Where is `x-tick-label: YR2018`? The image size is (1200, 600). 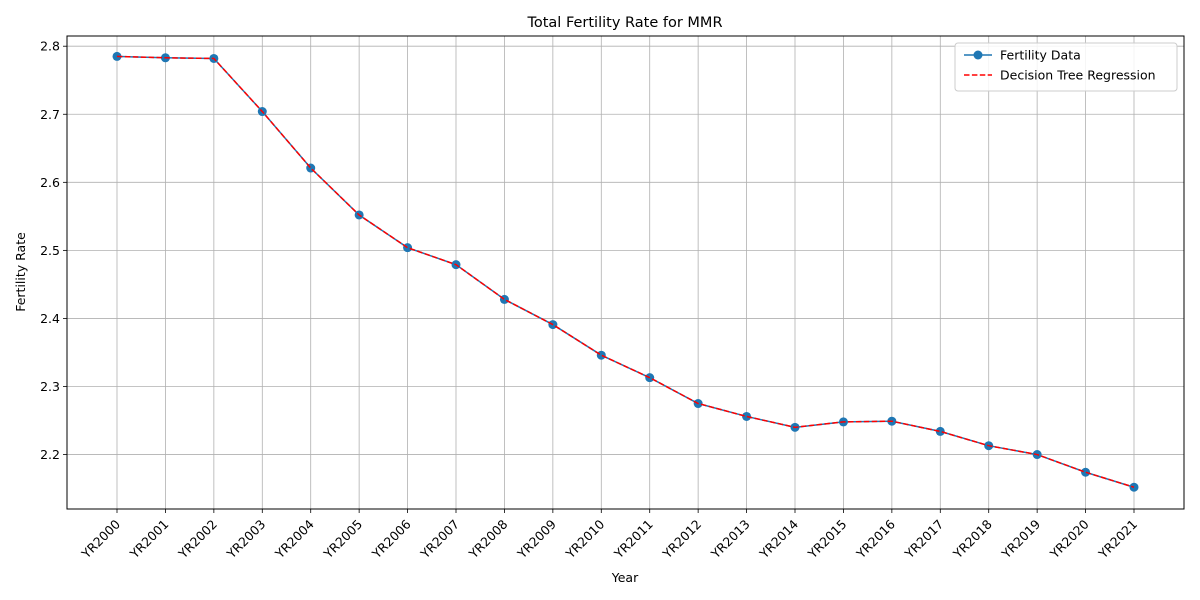 x-tick-label: YR2018 is located at coordinates (971, 538).